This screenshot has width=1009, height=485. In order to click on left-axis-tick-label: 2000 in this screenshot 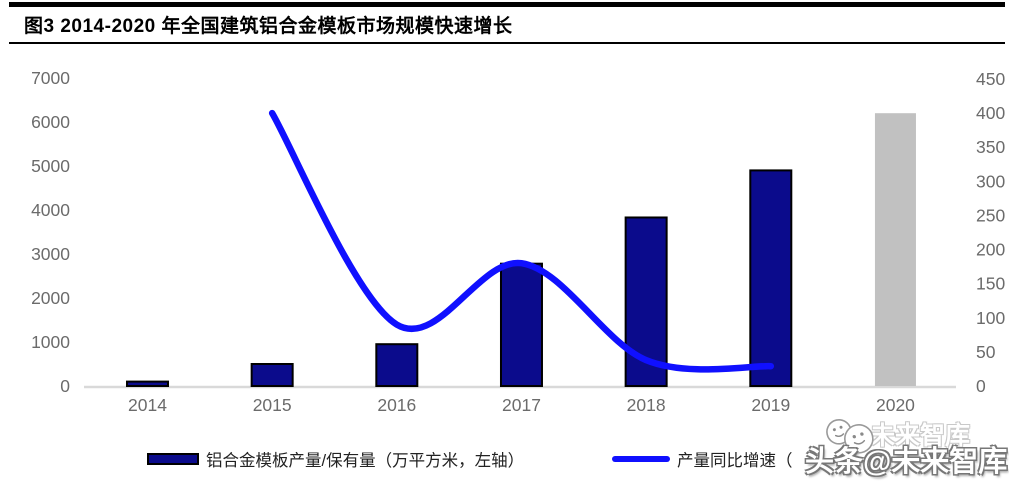, I will do `click(50, 298)`.